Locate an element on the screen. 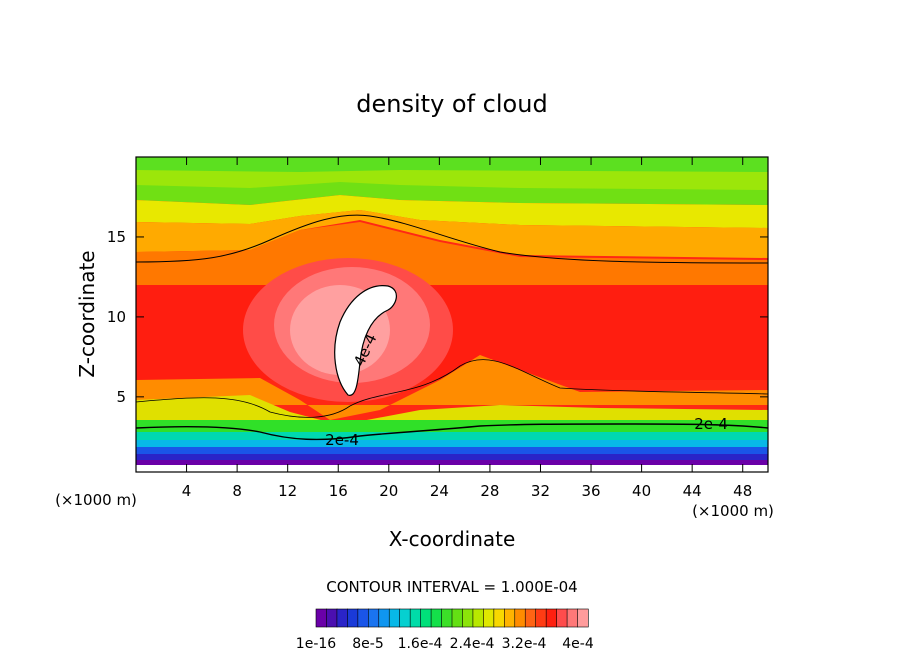 This screenshot has width=904, height=654. contour-lower is located at coordinates (452, 388).